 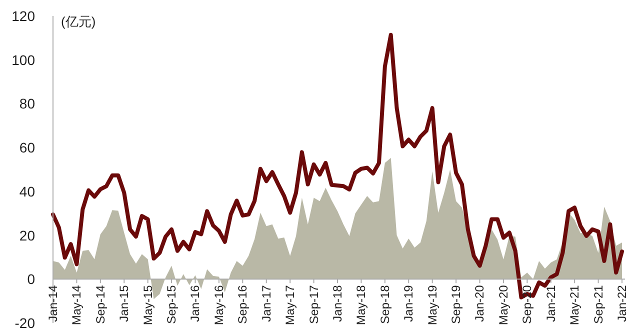 What do you see at coordinates (77, 305) in the screenshot?
I see `x-tick-label: May-14` at bounding box center [77, 305].